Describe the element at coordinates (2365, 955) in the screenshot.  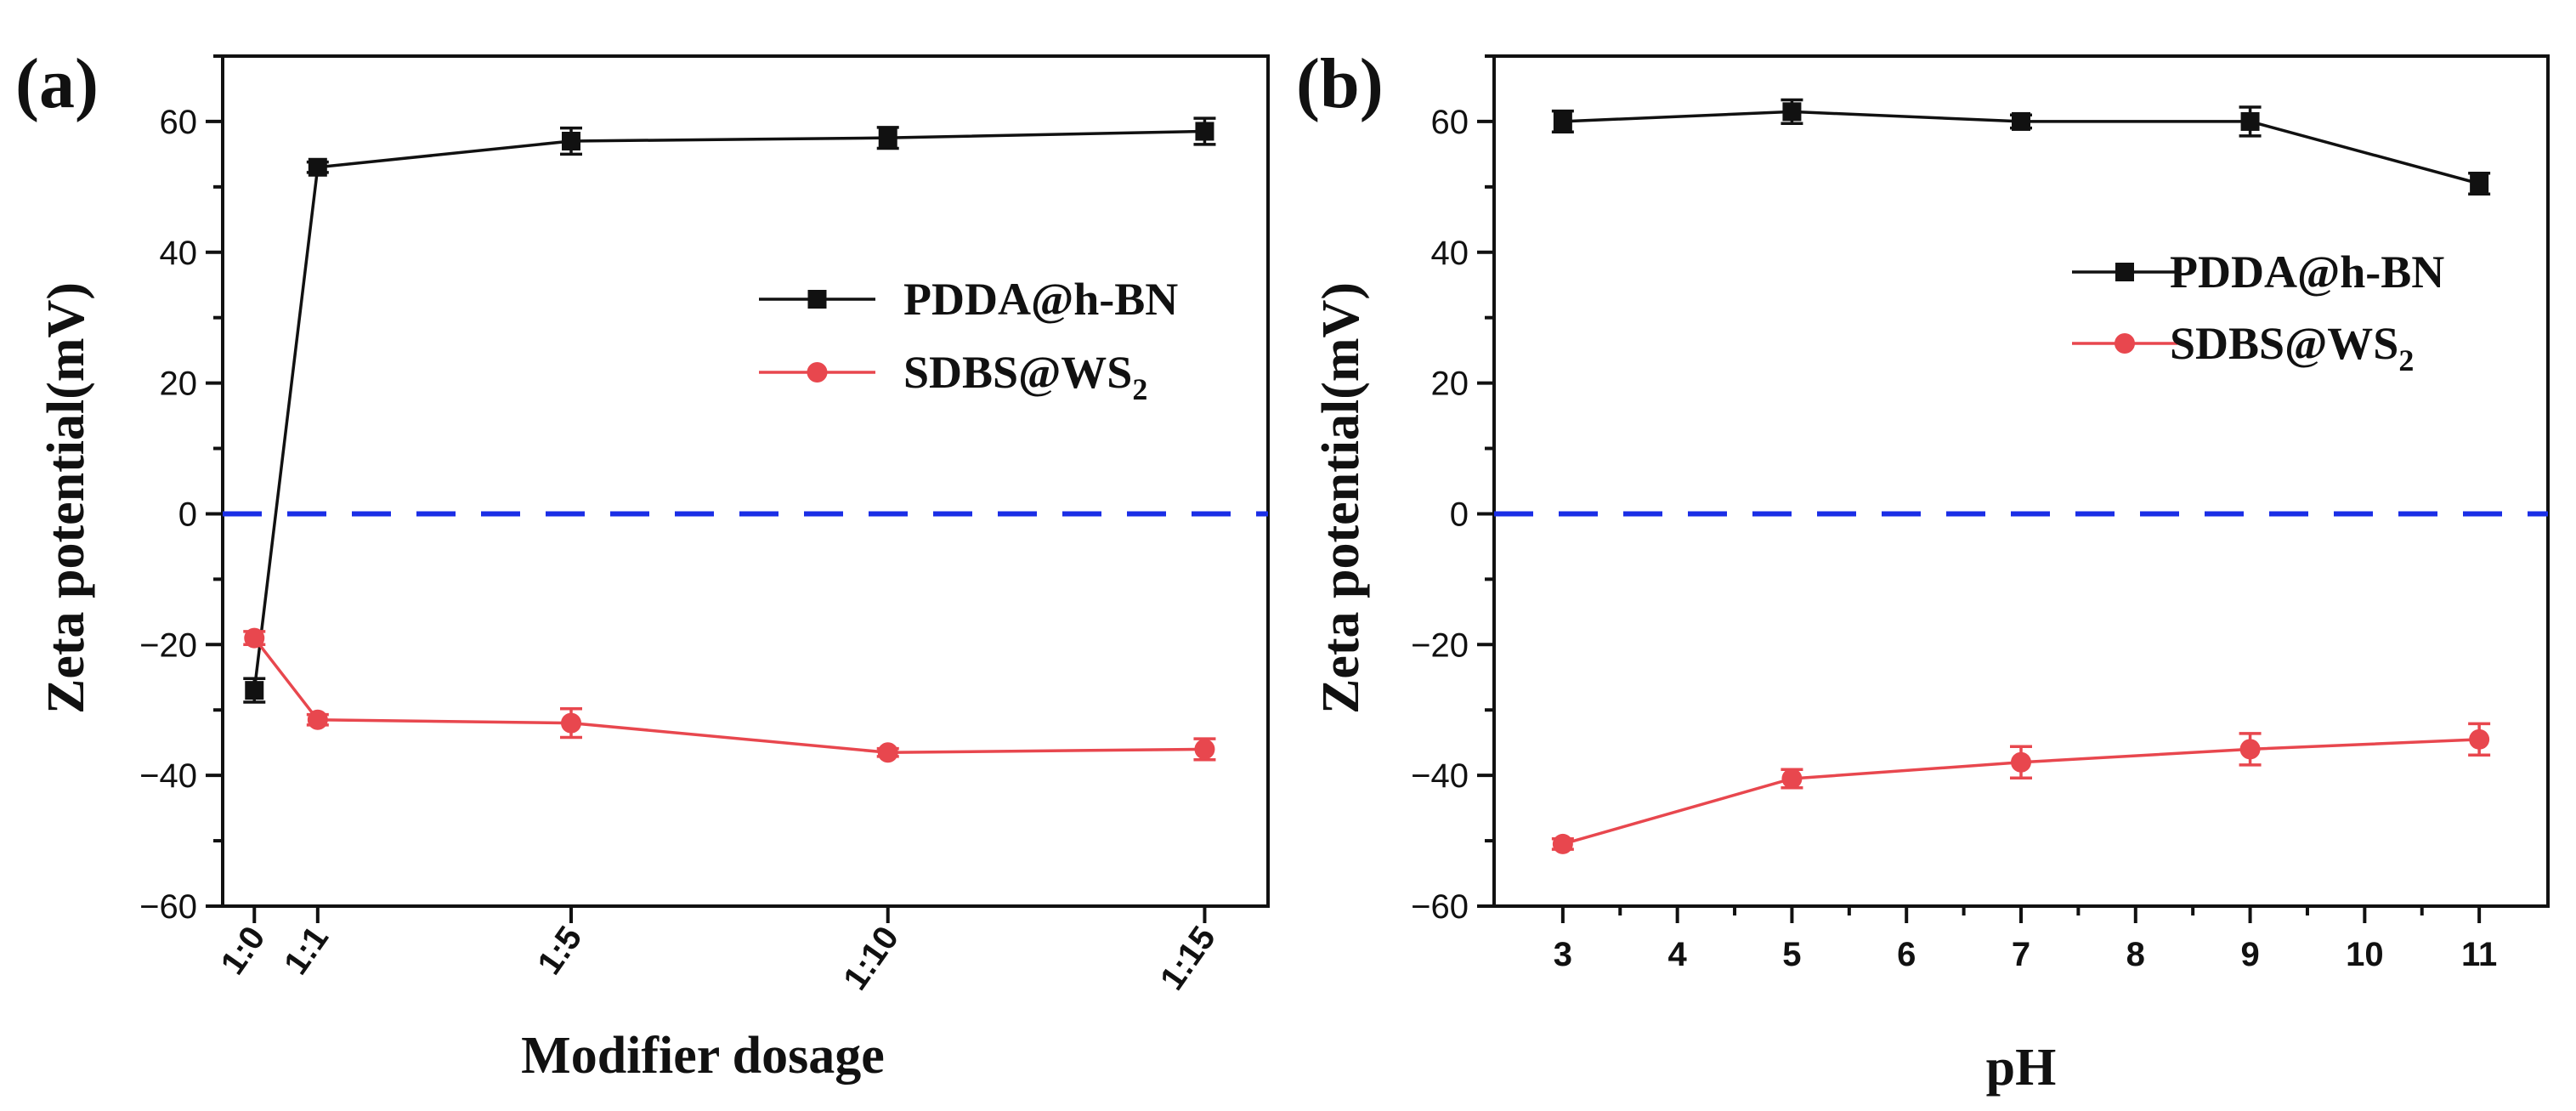
I see `x-tick-label: 10` at that location.